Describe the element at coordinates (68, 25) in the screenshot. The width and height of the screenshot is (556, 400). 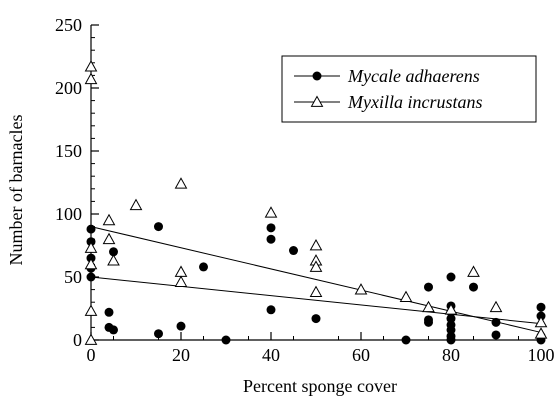
I see `y-tick-label: 250` at that location.